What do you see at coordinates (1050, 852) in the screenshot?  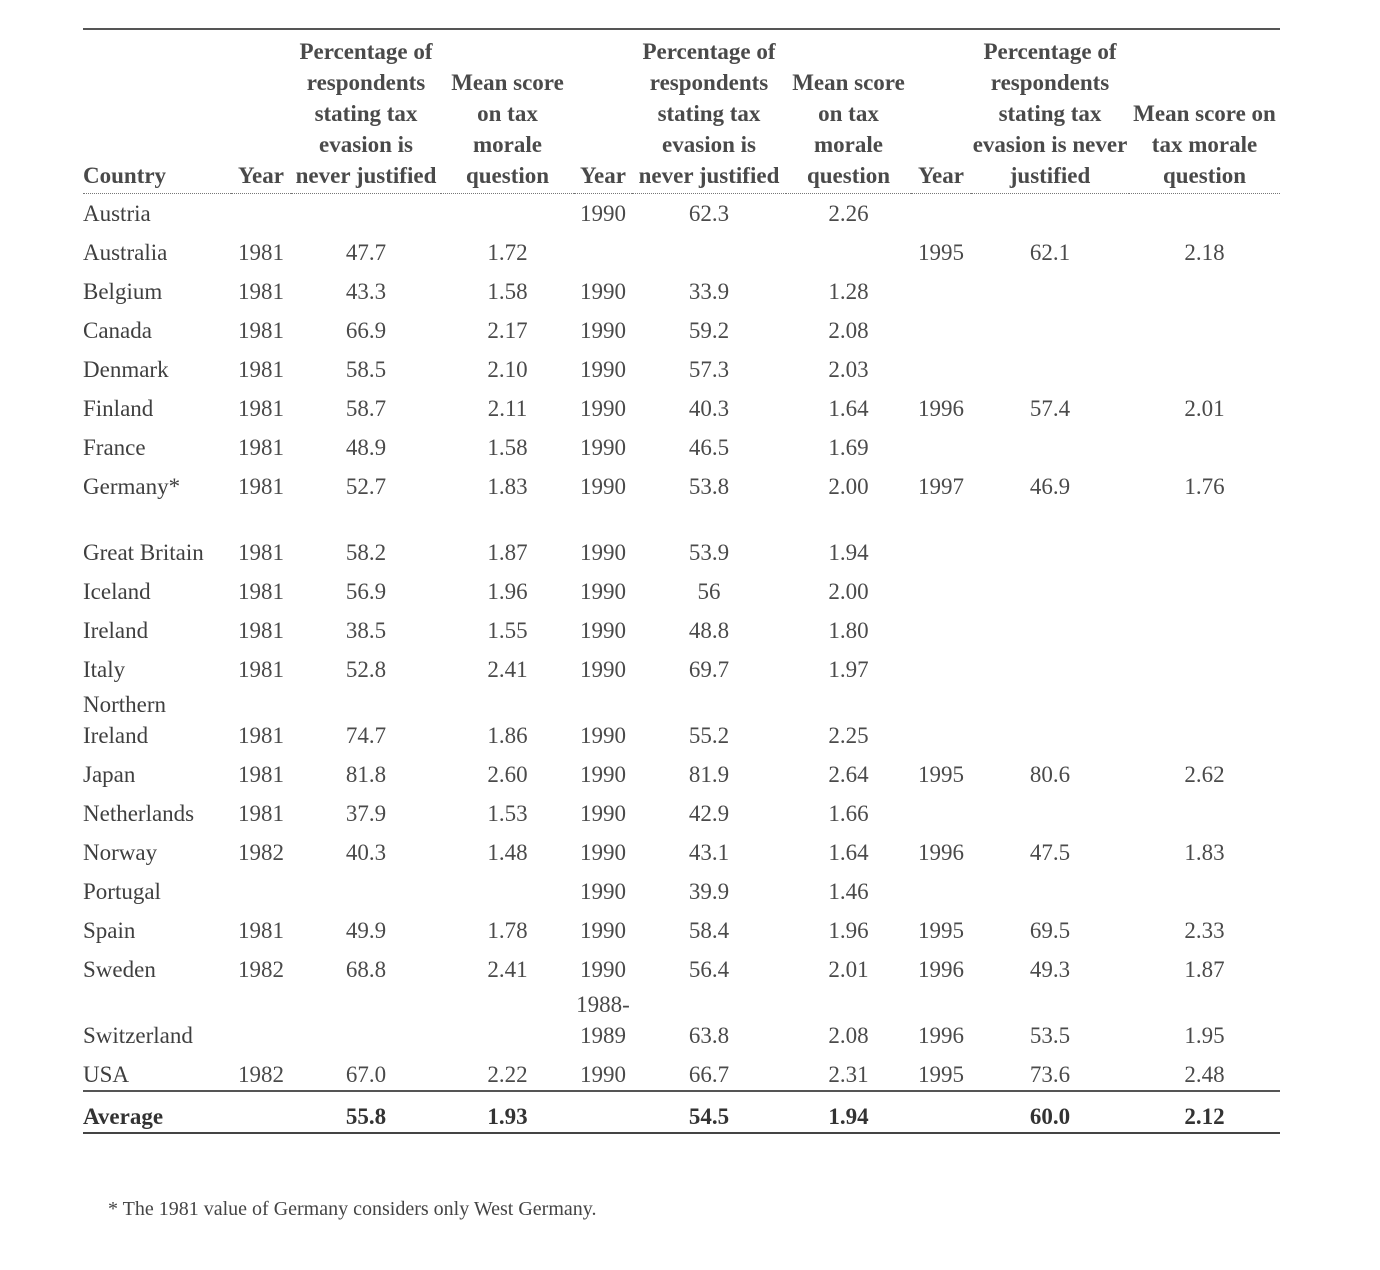 I see `pct-3-cell: 47.5` at bounding box center [1050, 852].